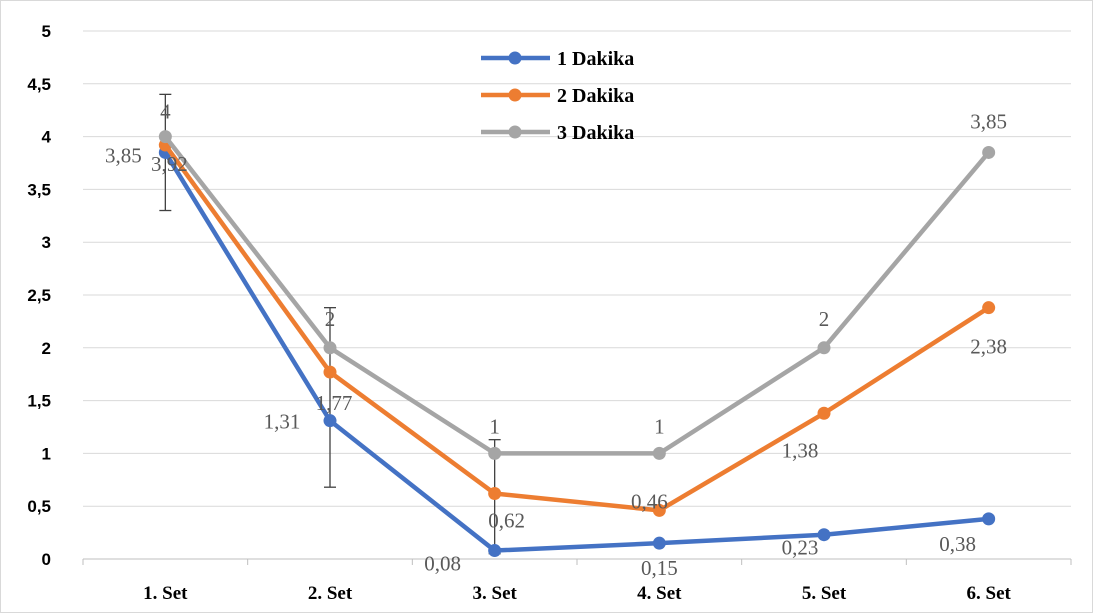 This screenshot has height=613, width=1093. What do you see at coordinates (47, 137) in the screenshot?
I see `y-tick-label: 4` at bounding box center [47, 137].